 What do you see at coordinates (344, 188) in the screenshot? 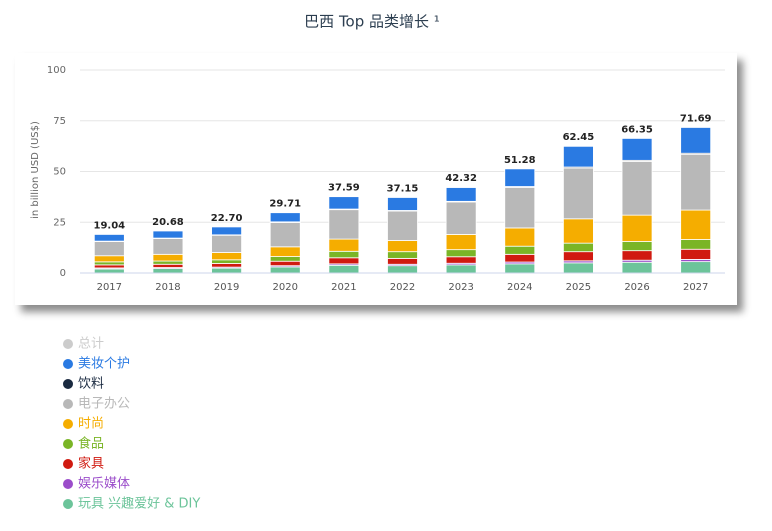
I see `total-label: 37.59` at bounding box center [344, 188].